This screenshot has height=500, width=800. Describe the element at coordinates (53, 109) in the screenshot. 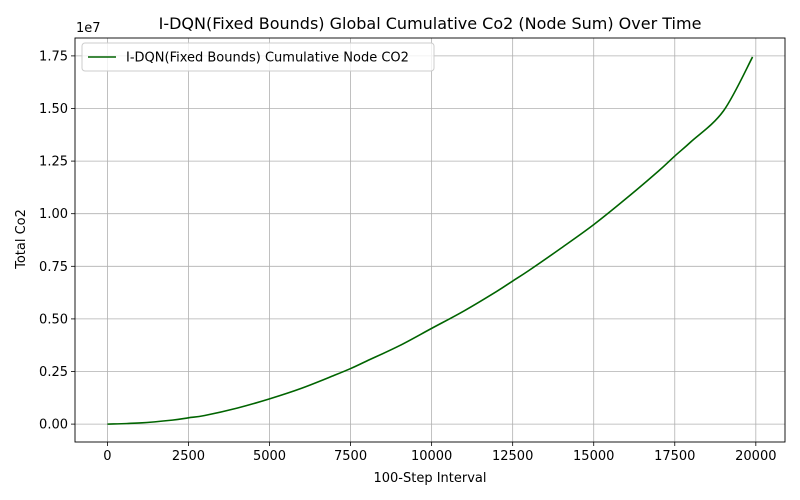

I see `y-tick-label: 1.50` at that location.